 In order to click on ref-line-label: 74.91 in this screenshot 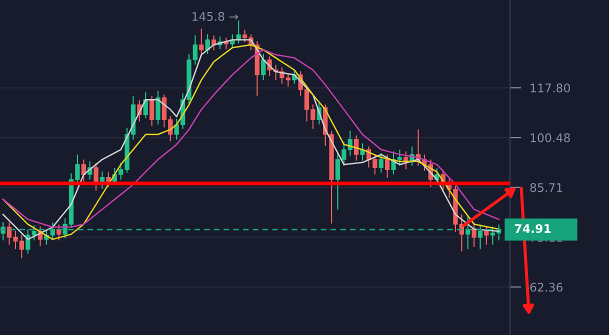, I will do `click(532, 228)`.